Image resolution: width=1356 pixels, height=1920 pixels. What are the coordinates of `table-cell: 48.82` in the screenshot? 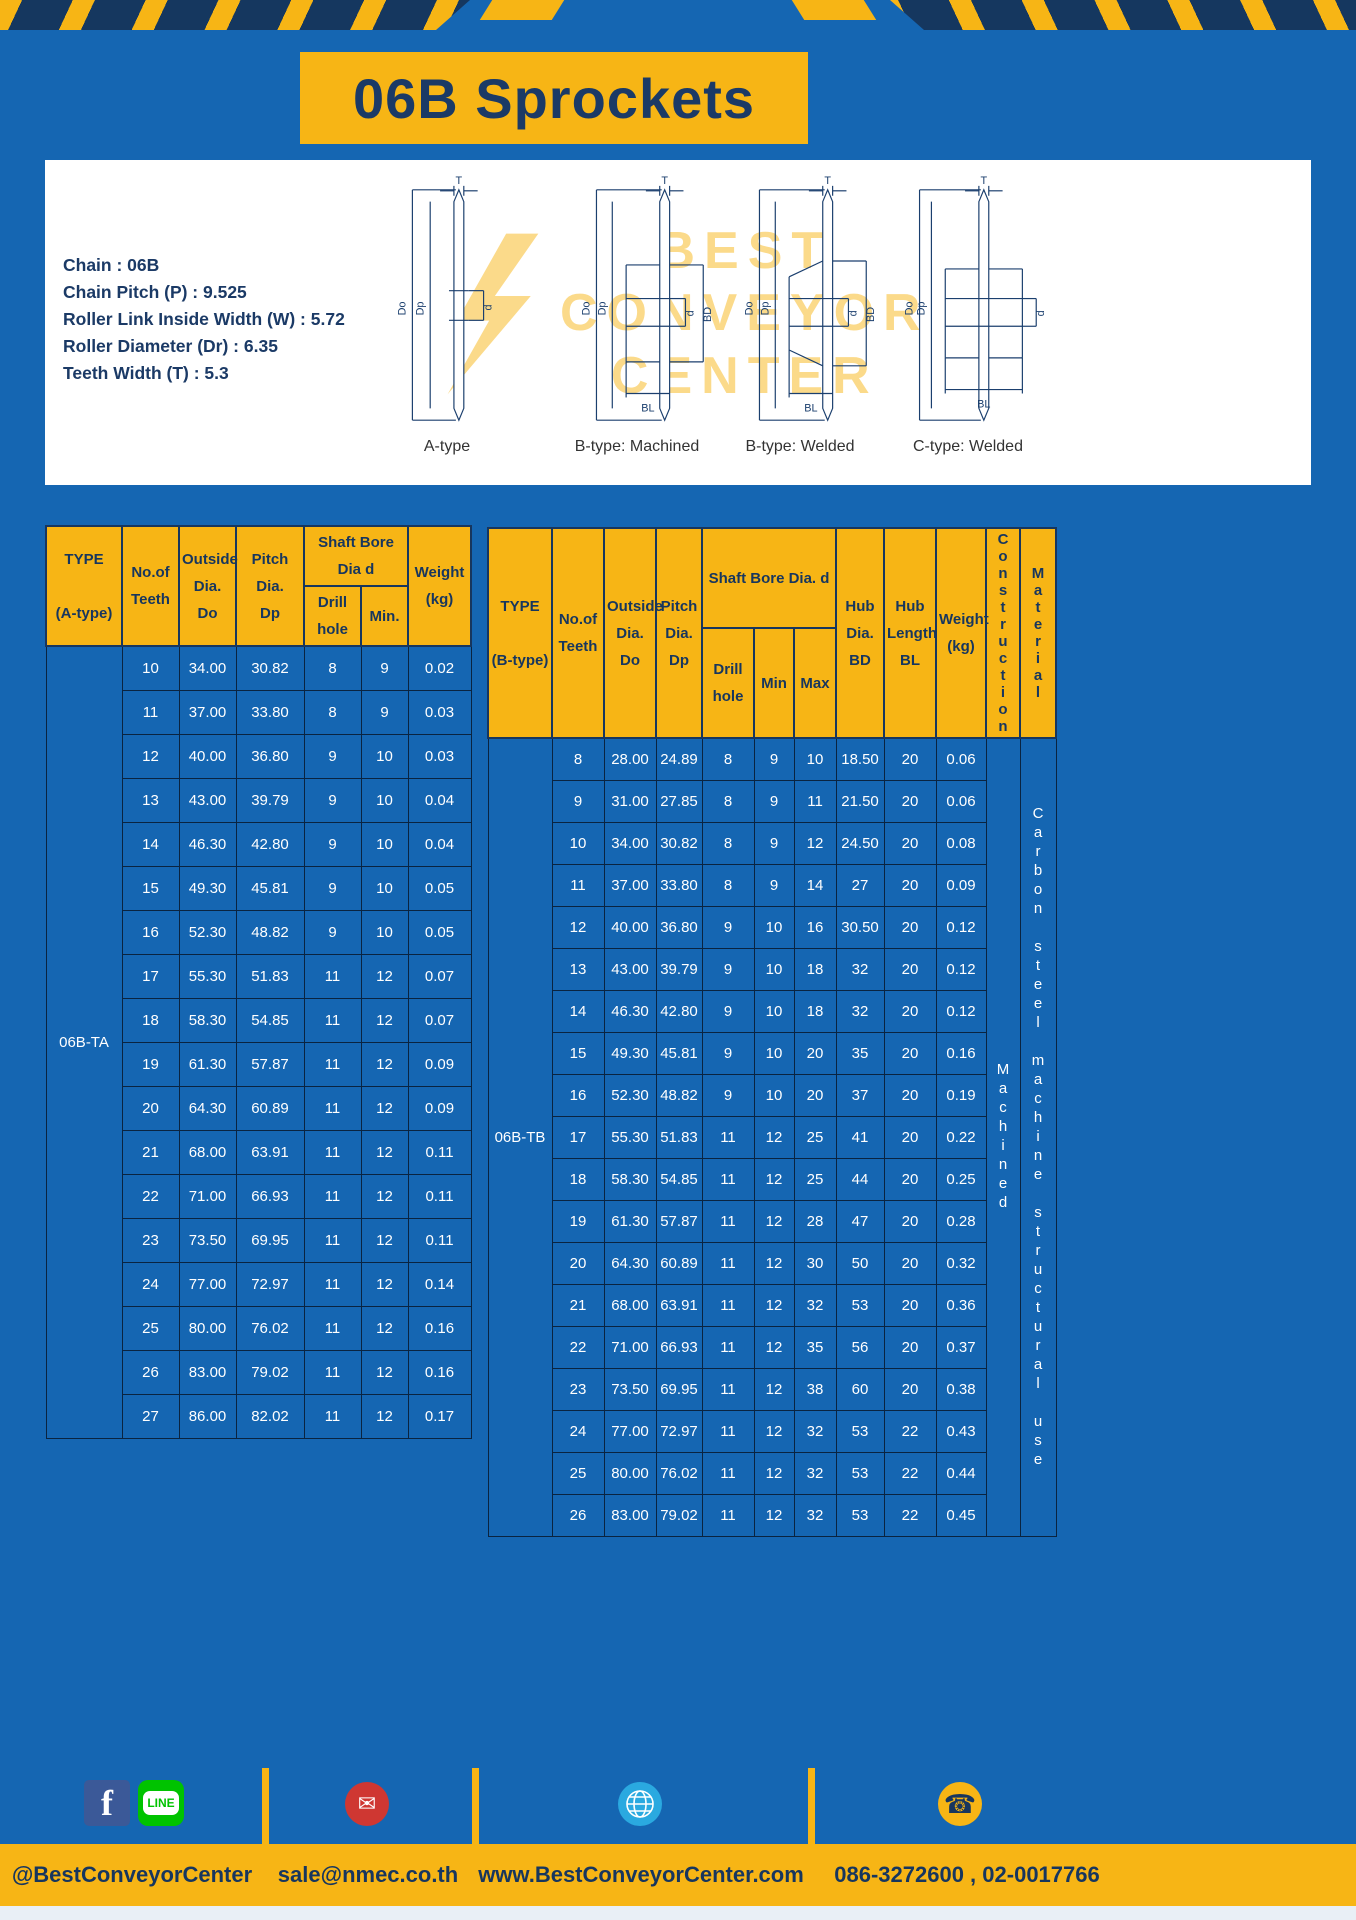 It's located at (679, 1095).